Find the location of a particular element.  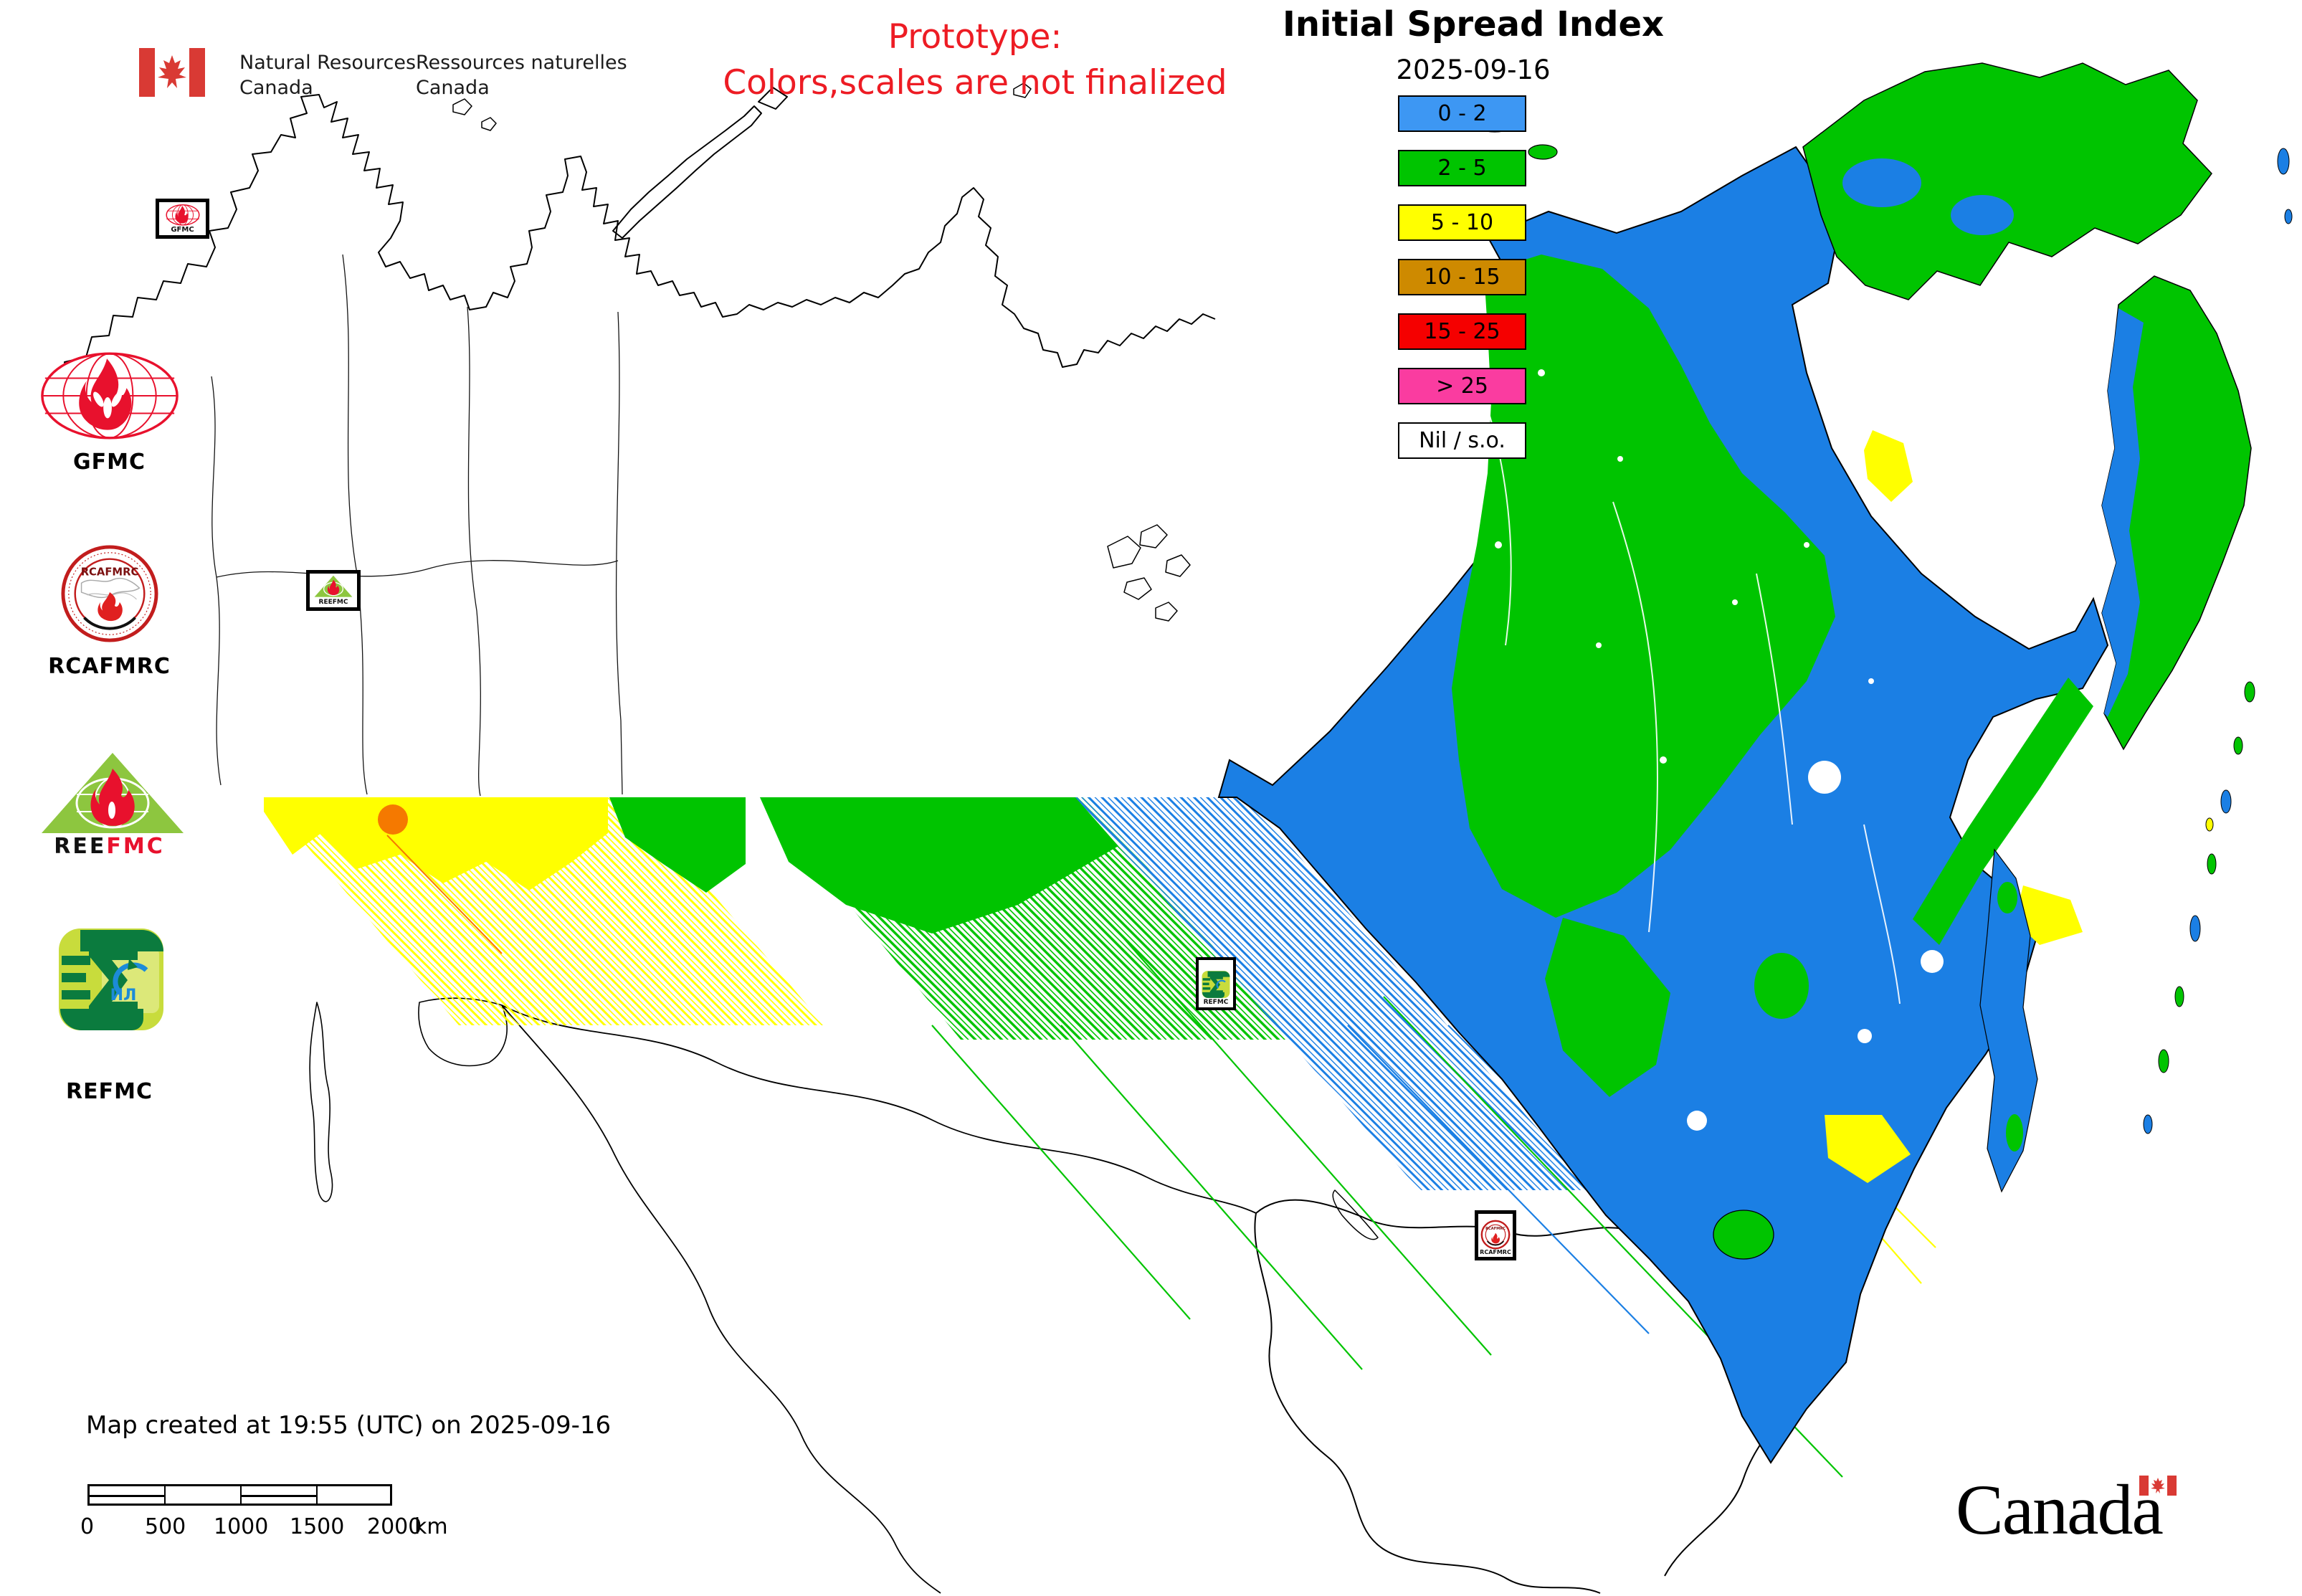

sakhalin-blue is located at coordinates (2009, 1020).